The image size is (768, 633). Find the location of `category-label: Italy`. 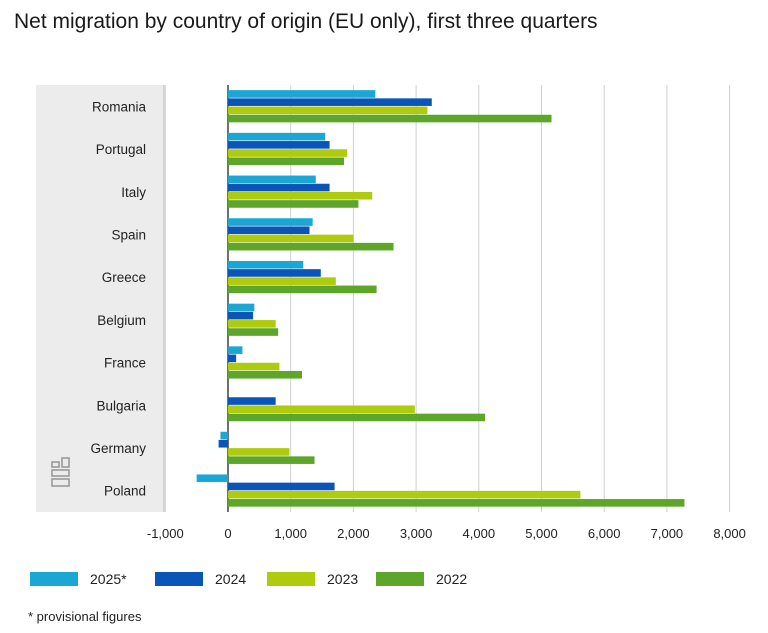

category-label: Italy is located at coordinates (133, 192).